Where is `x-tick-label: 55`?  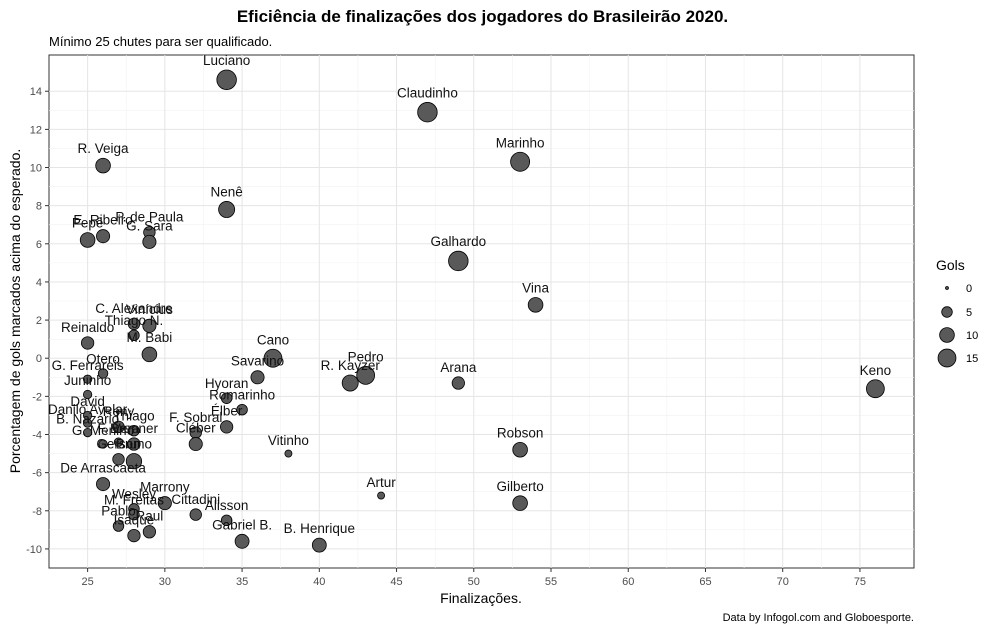 x-tick-label: 55 is located at coordinates (551, 582).